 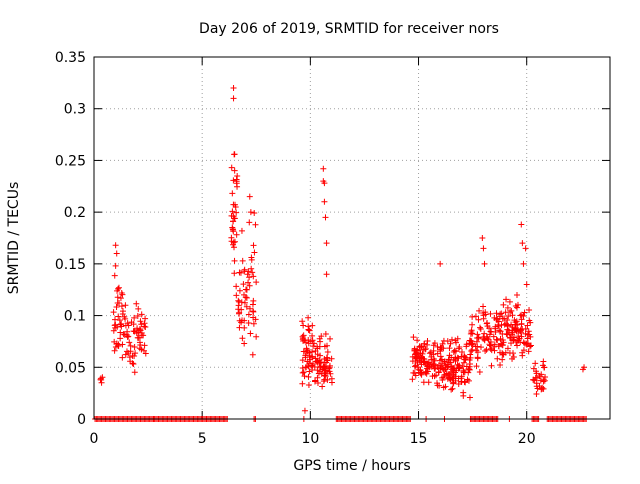 I want to click on y-tick-label: 0.15, so click(x=70, y=265).